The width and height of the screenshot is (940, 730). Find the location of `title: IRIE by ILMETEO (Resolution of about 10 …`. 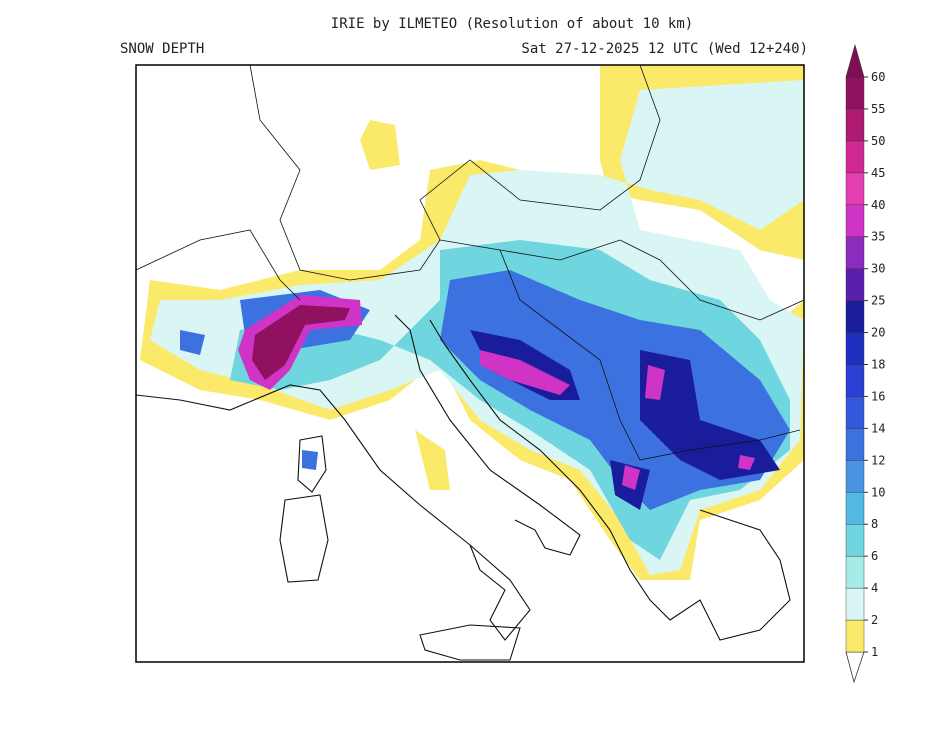

title: IRIE by ILMETEO (Resolution of about 10 … is located at coordinates (512, 24).